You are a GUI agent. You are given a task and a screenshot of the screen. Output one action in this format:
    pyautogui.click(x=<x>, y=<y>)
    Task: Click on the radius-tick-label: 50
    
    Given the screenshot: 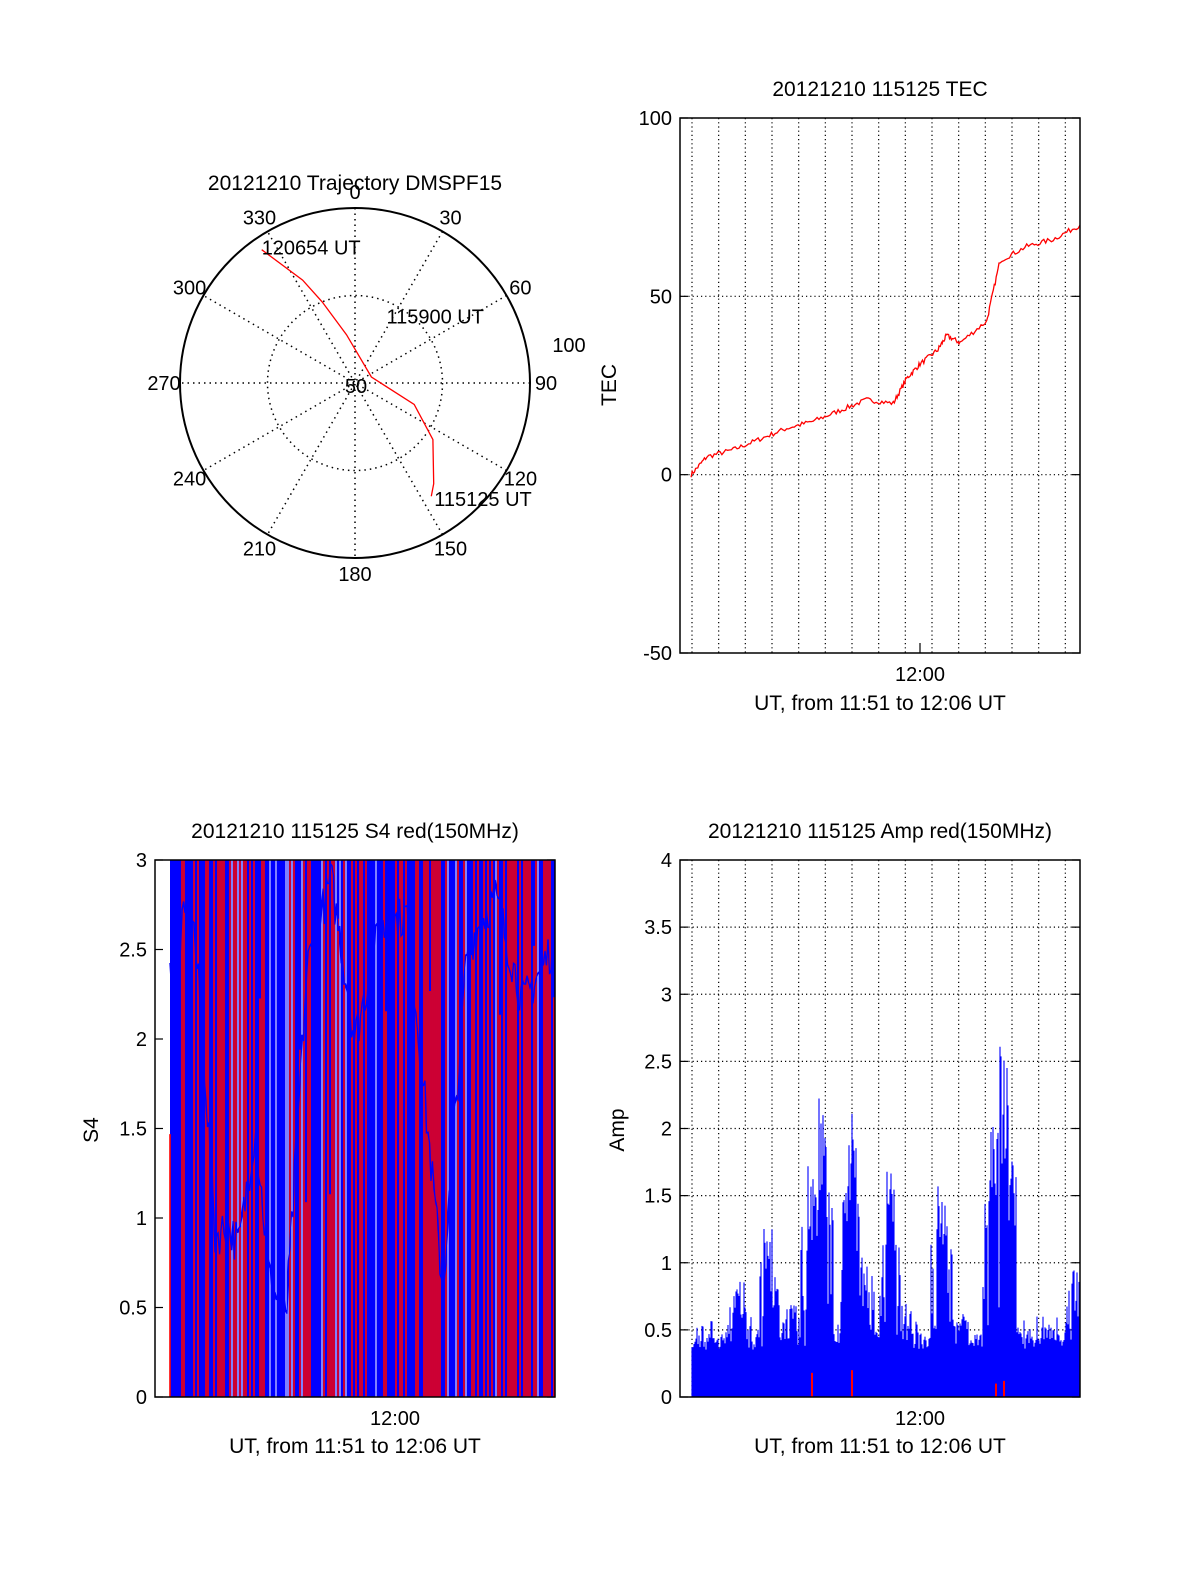 What is the action you would take?
    pyautogui.click(x=356, y=387)
    